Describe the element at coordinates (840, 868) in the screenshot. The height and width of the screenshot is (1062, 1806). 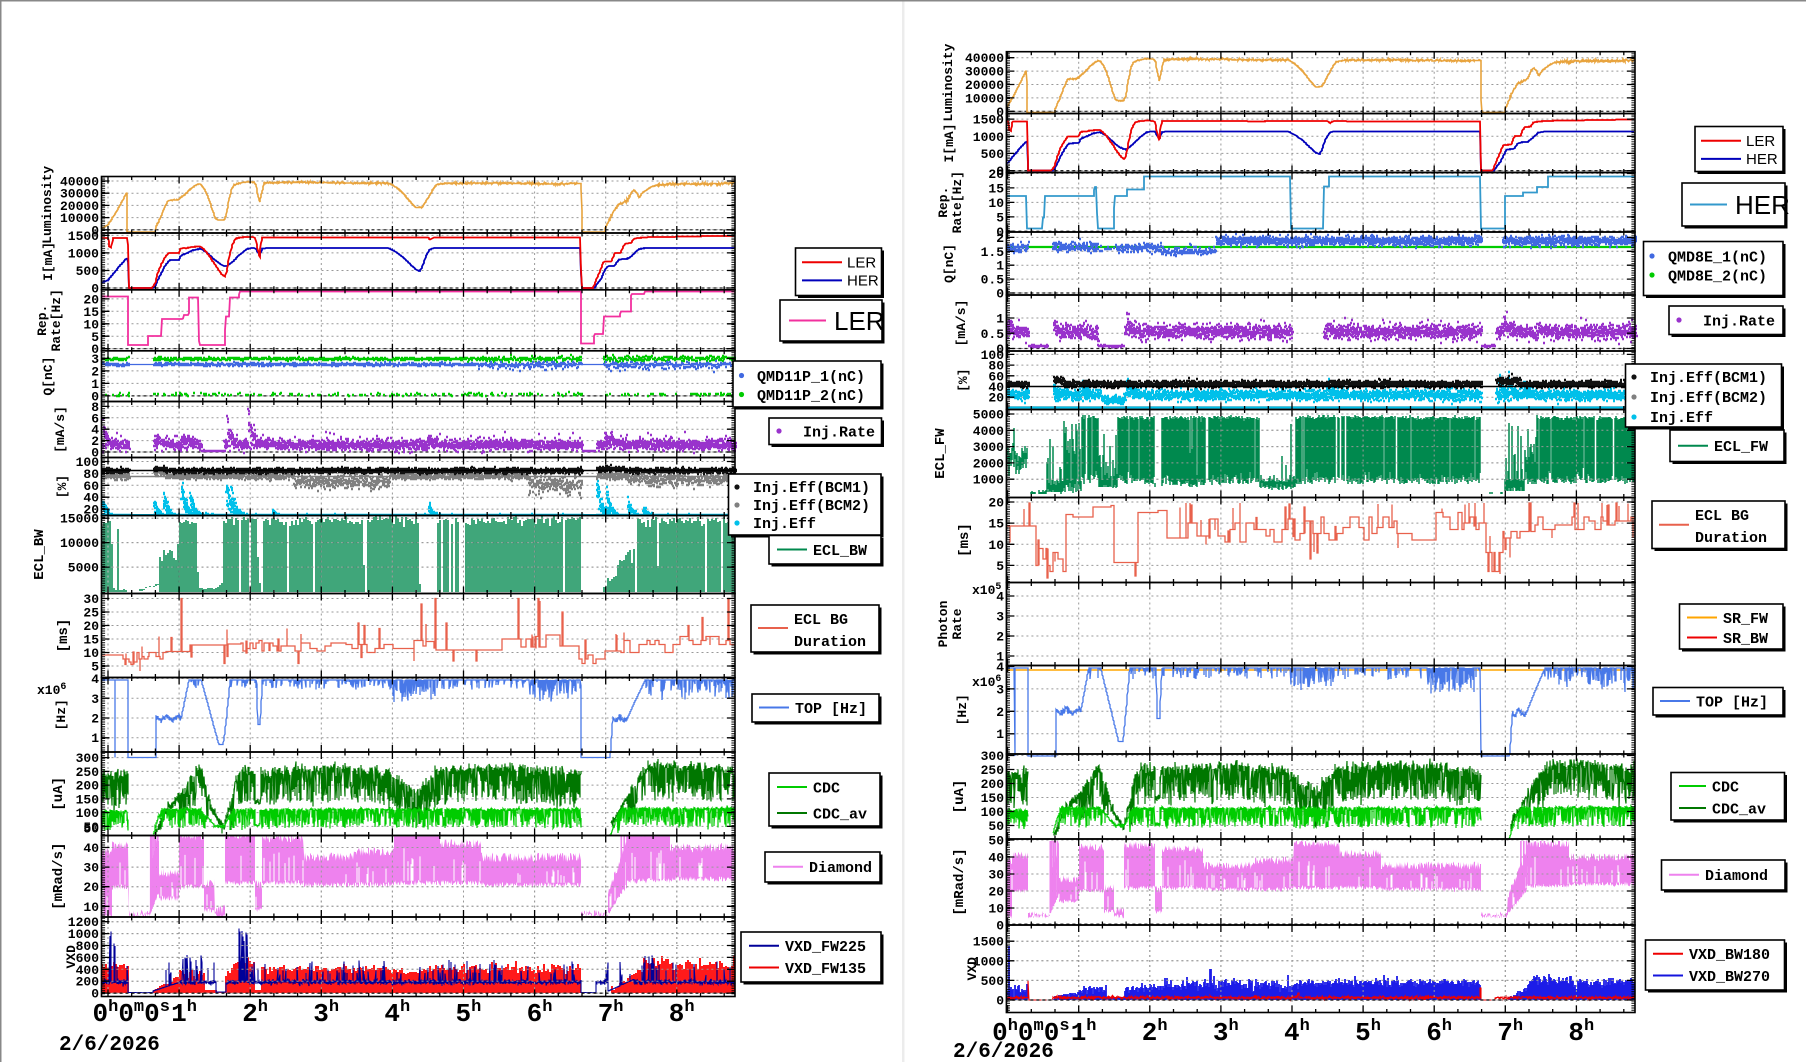
I see `svg-text: Diamond` at that location.